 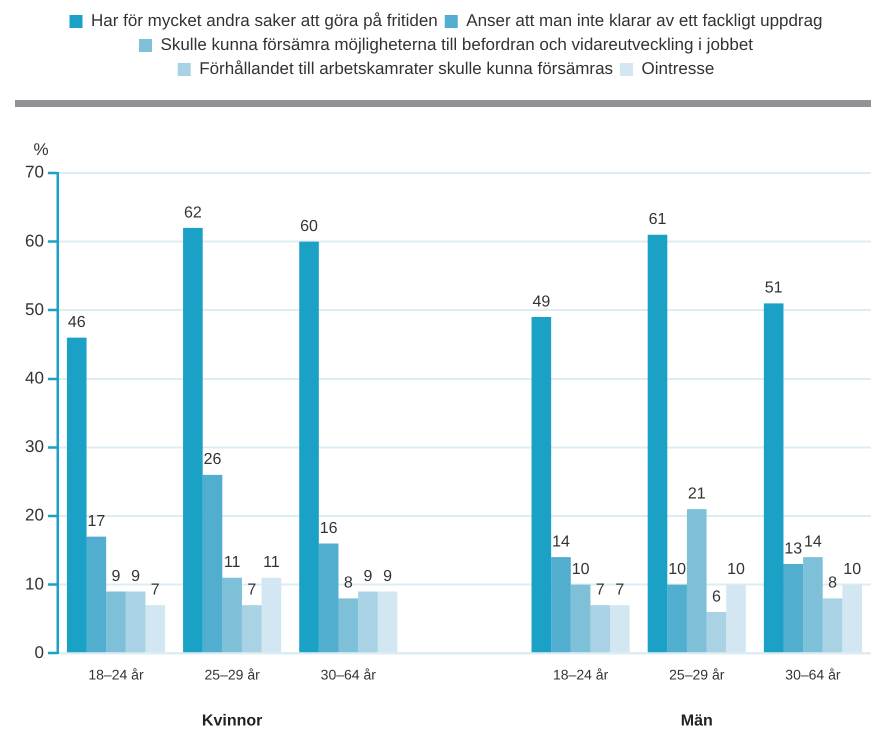 What do you see at coordinates (34, 172) in the screenshot?
I see `y-tick-label: 70` at bounding box center [34, 172].